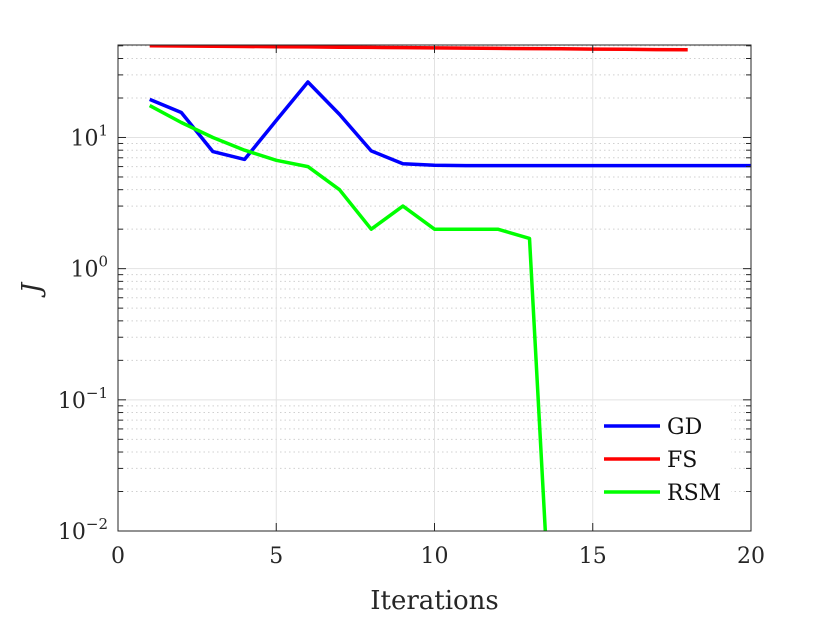 The height and width of the screenshot is (623, 830). Describe the element at coordinates (83, 530) in the screenshot. I see `y-tick-label: 10⁻²` at that location.